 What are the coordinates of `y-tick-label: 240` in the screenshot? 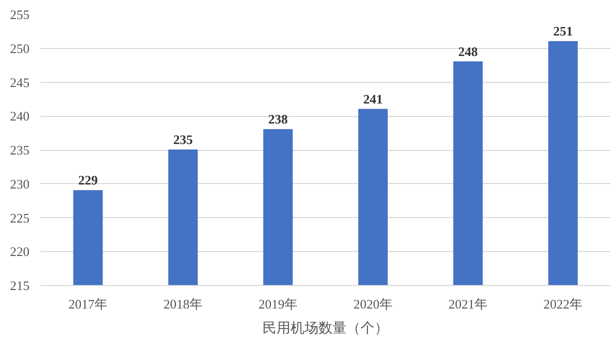 It's located at (20, 116).